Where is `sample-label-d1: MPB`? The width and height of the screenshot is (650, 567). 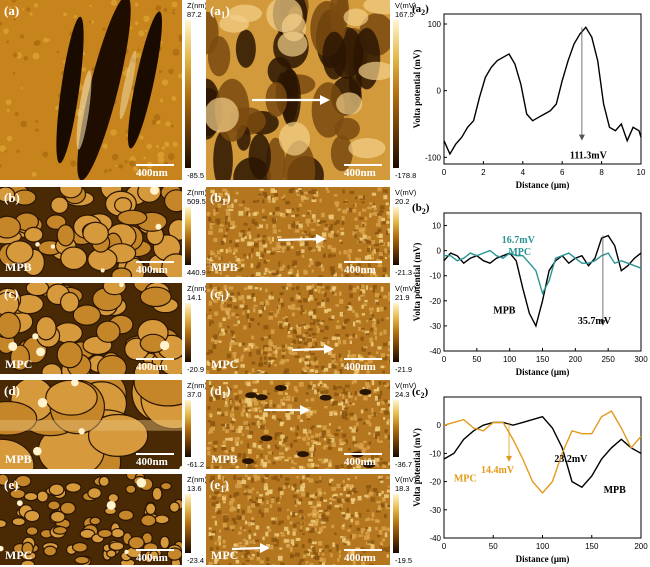
sample-label-d1: MPB is located at coordinates (224, 459).